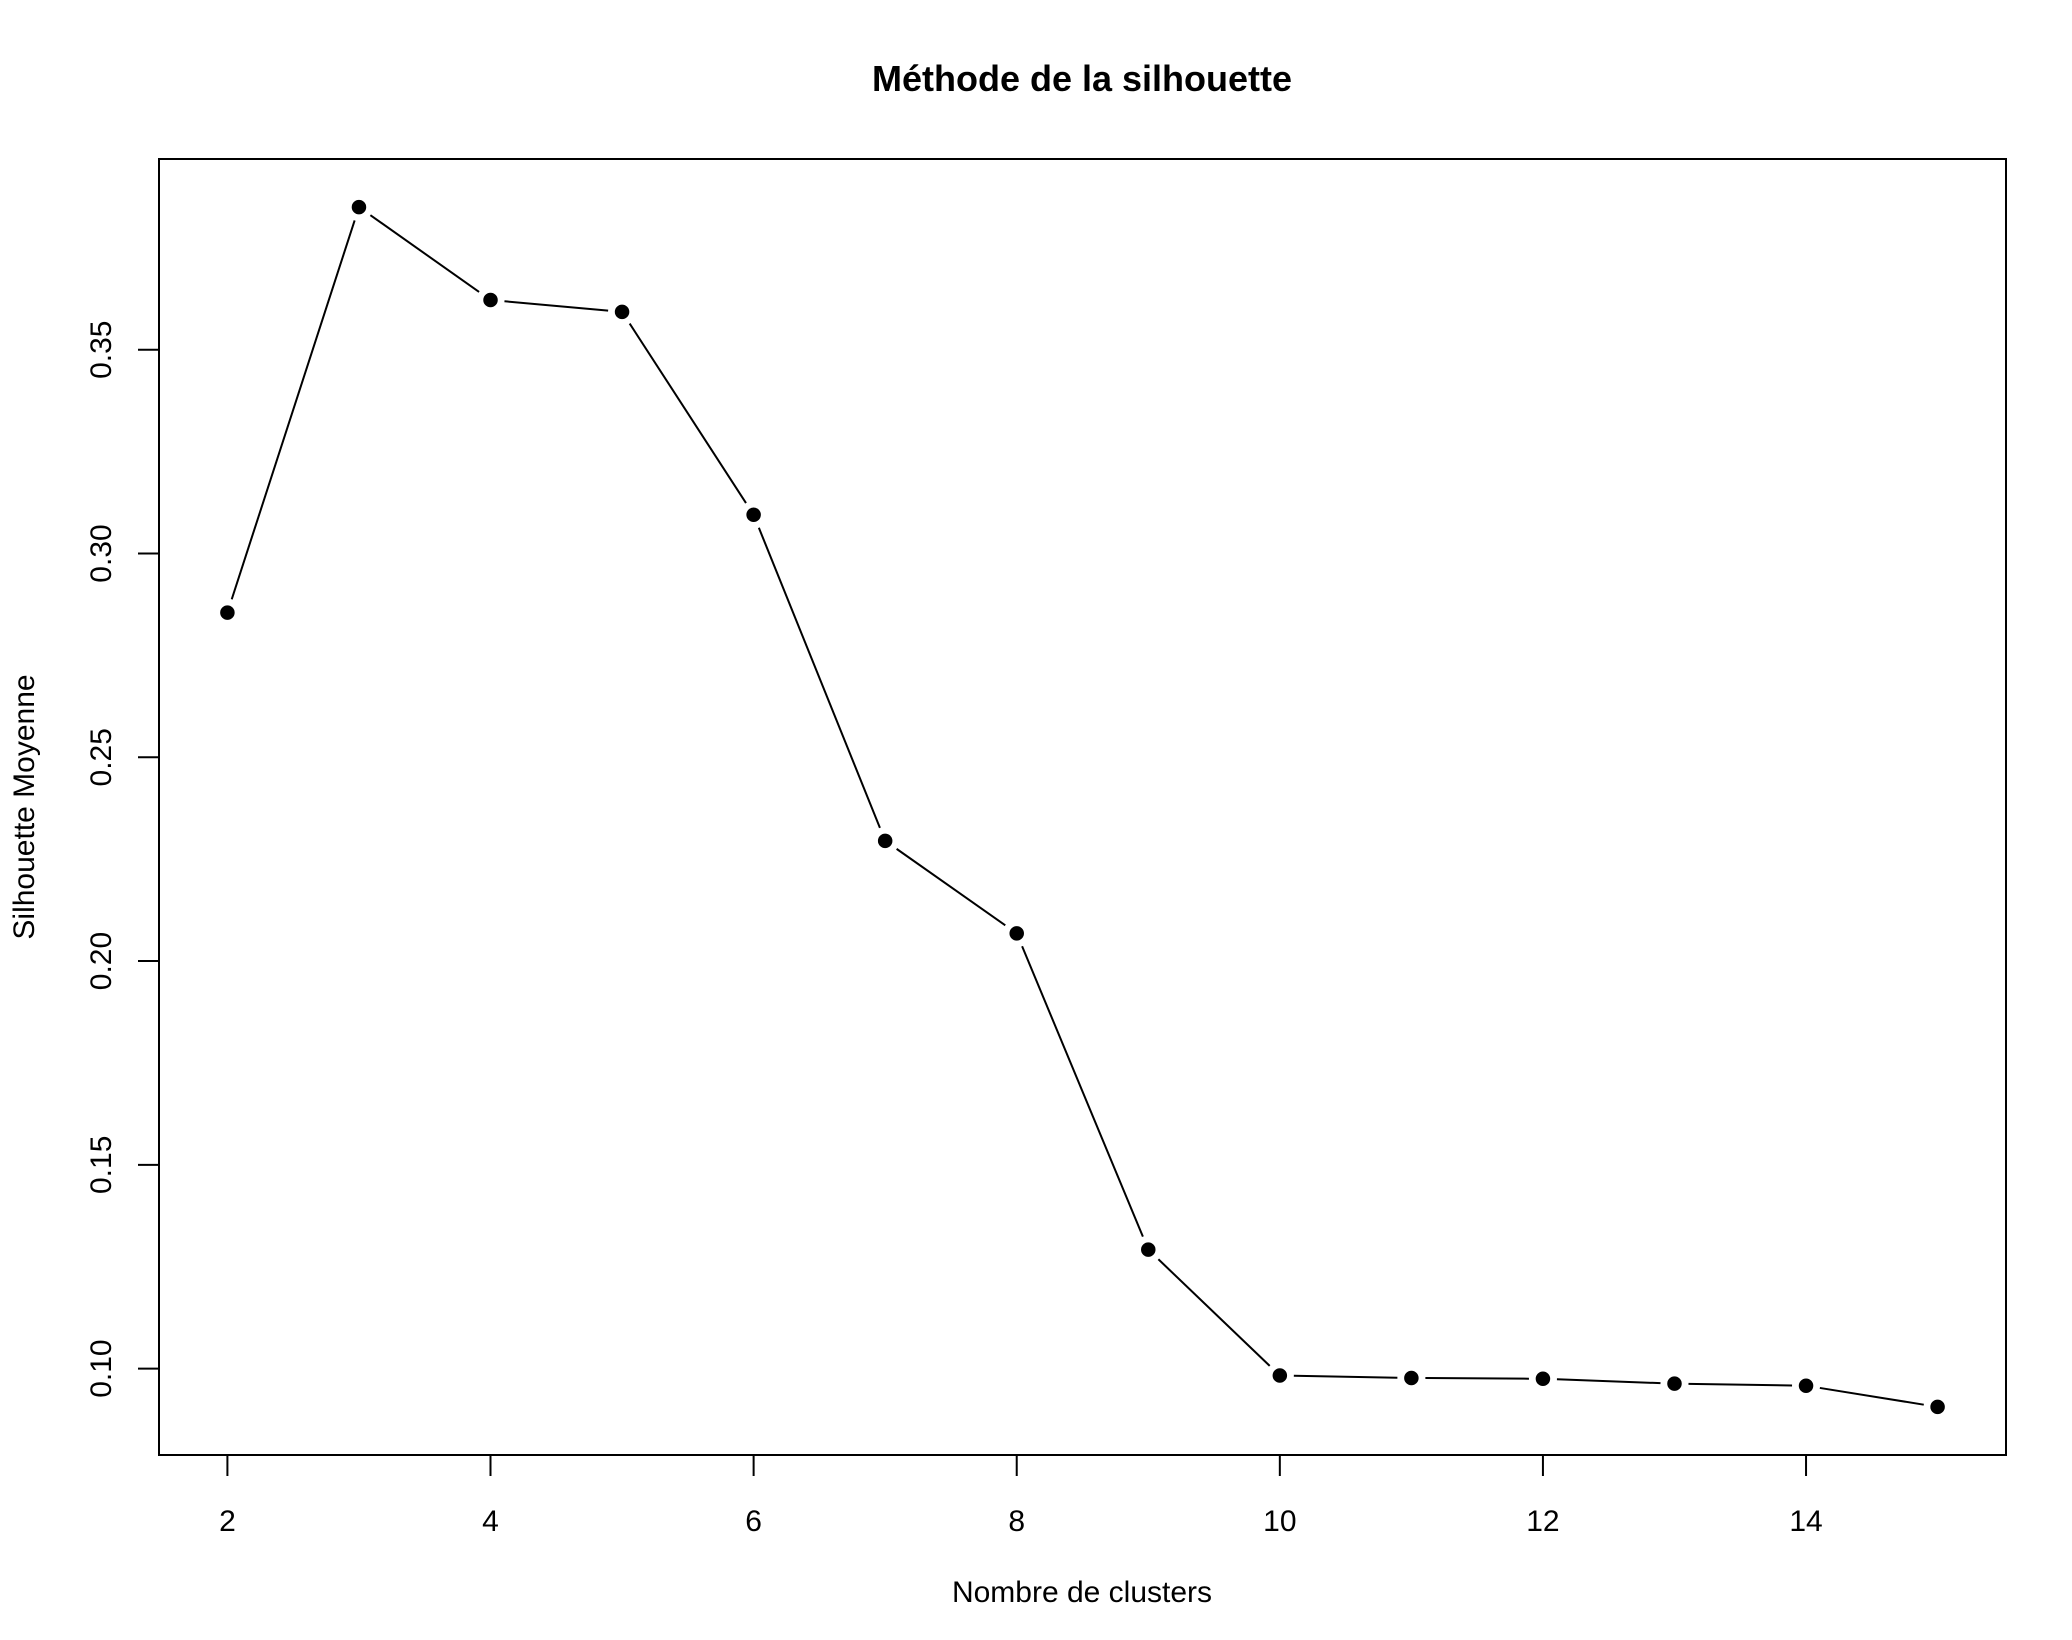 The image size is (2072, 1640). Describe the element at coordinates (753, 1521) in the screenshot. I see `x-tick-label: 6` at that location.